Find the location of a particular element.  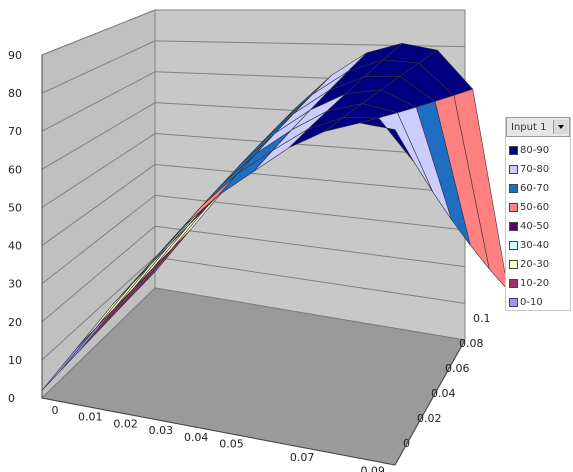

y-tick-label-4: 0.08 is located at coordinates (471, 343).